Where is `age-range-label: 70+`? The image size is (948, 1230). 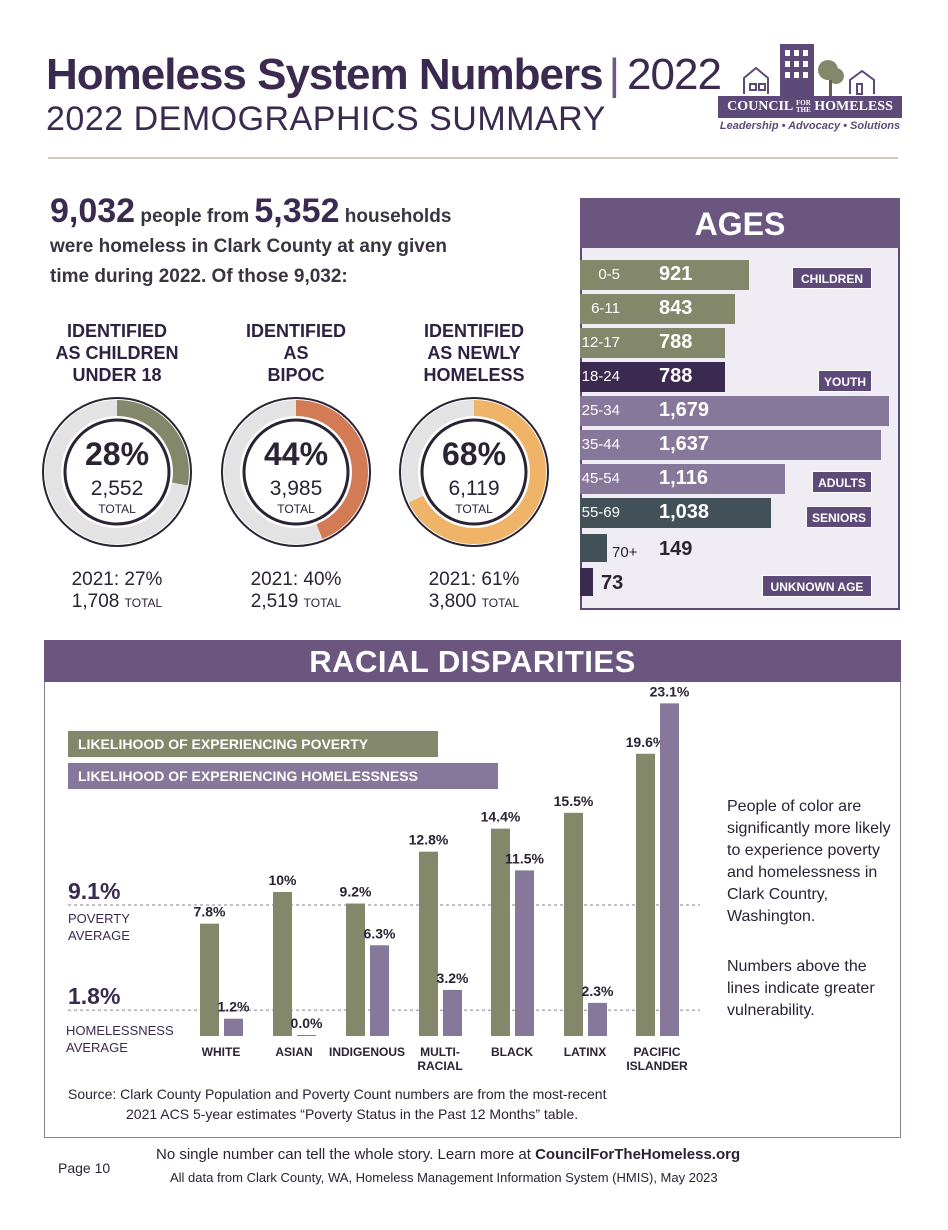
age-range-label: 70+ is located at coordinates (625, 552).